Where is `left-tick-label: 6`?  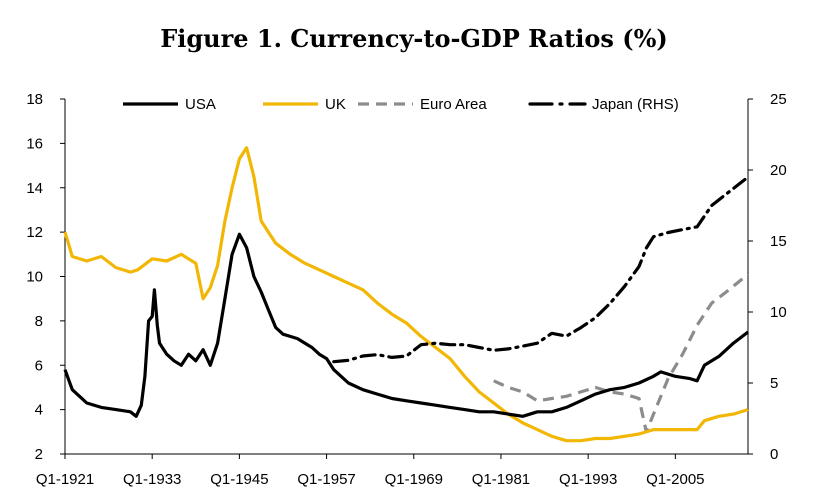 left-tick-label: 6 is located at coordinates (39, 365).